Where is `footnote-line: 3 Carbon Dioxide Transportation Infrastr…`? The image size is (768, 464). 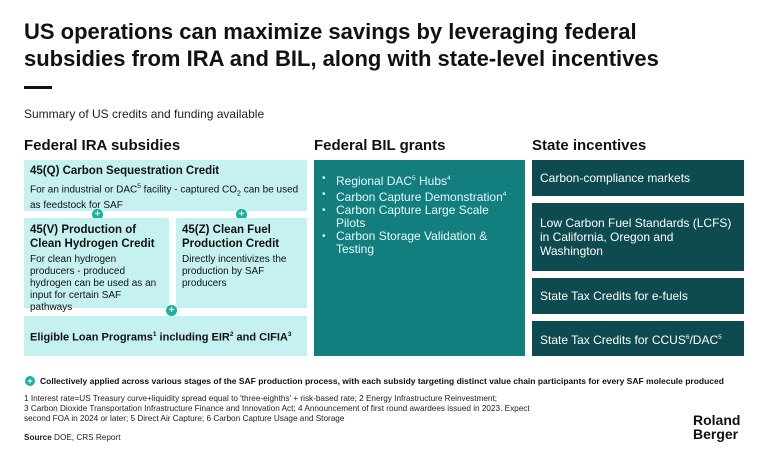 footnote-line: 3 Carbon Dioxide Transportation Infrastr… is located at coordinates (277, 408).